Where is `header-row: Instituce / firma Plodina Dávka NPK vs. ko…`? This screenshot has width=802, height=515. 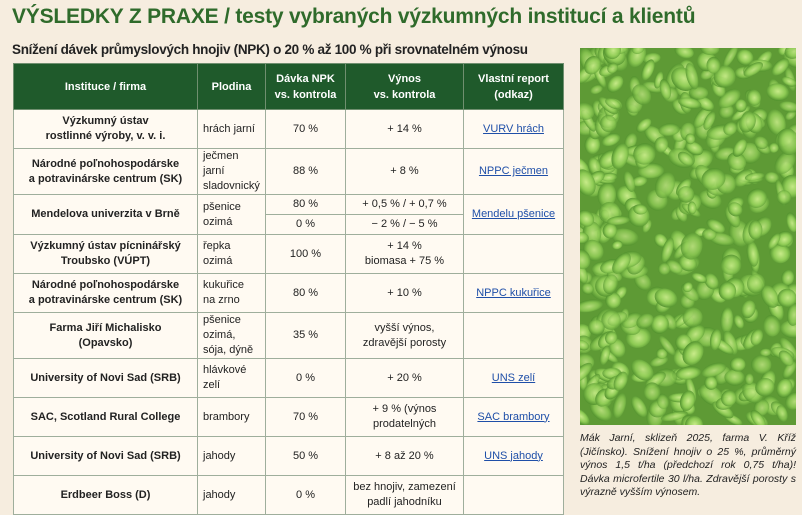 header-row: Instituce / firma Plodina Dávka NPK vs. ko… is located at coordinates (288, 86).